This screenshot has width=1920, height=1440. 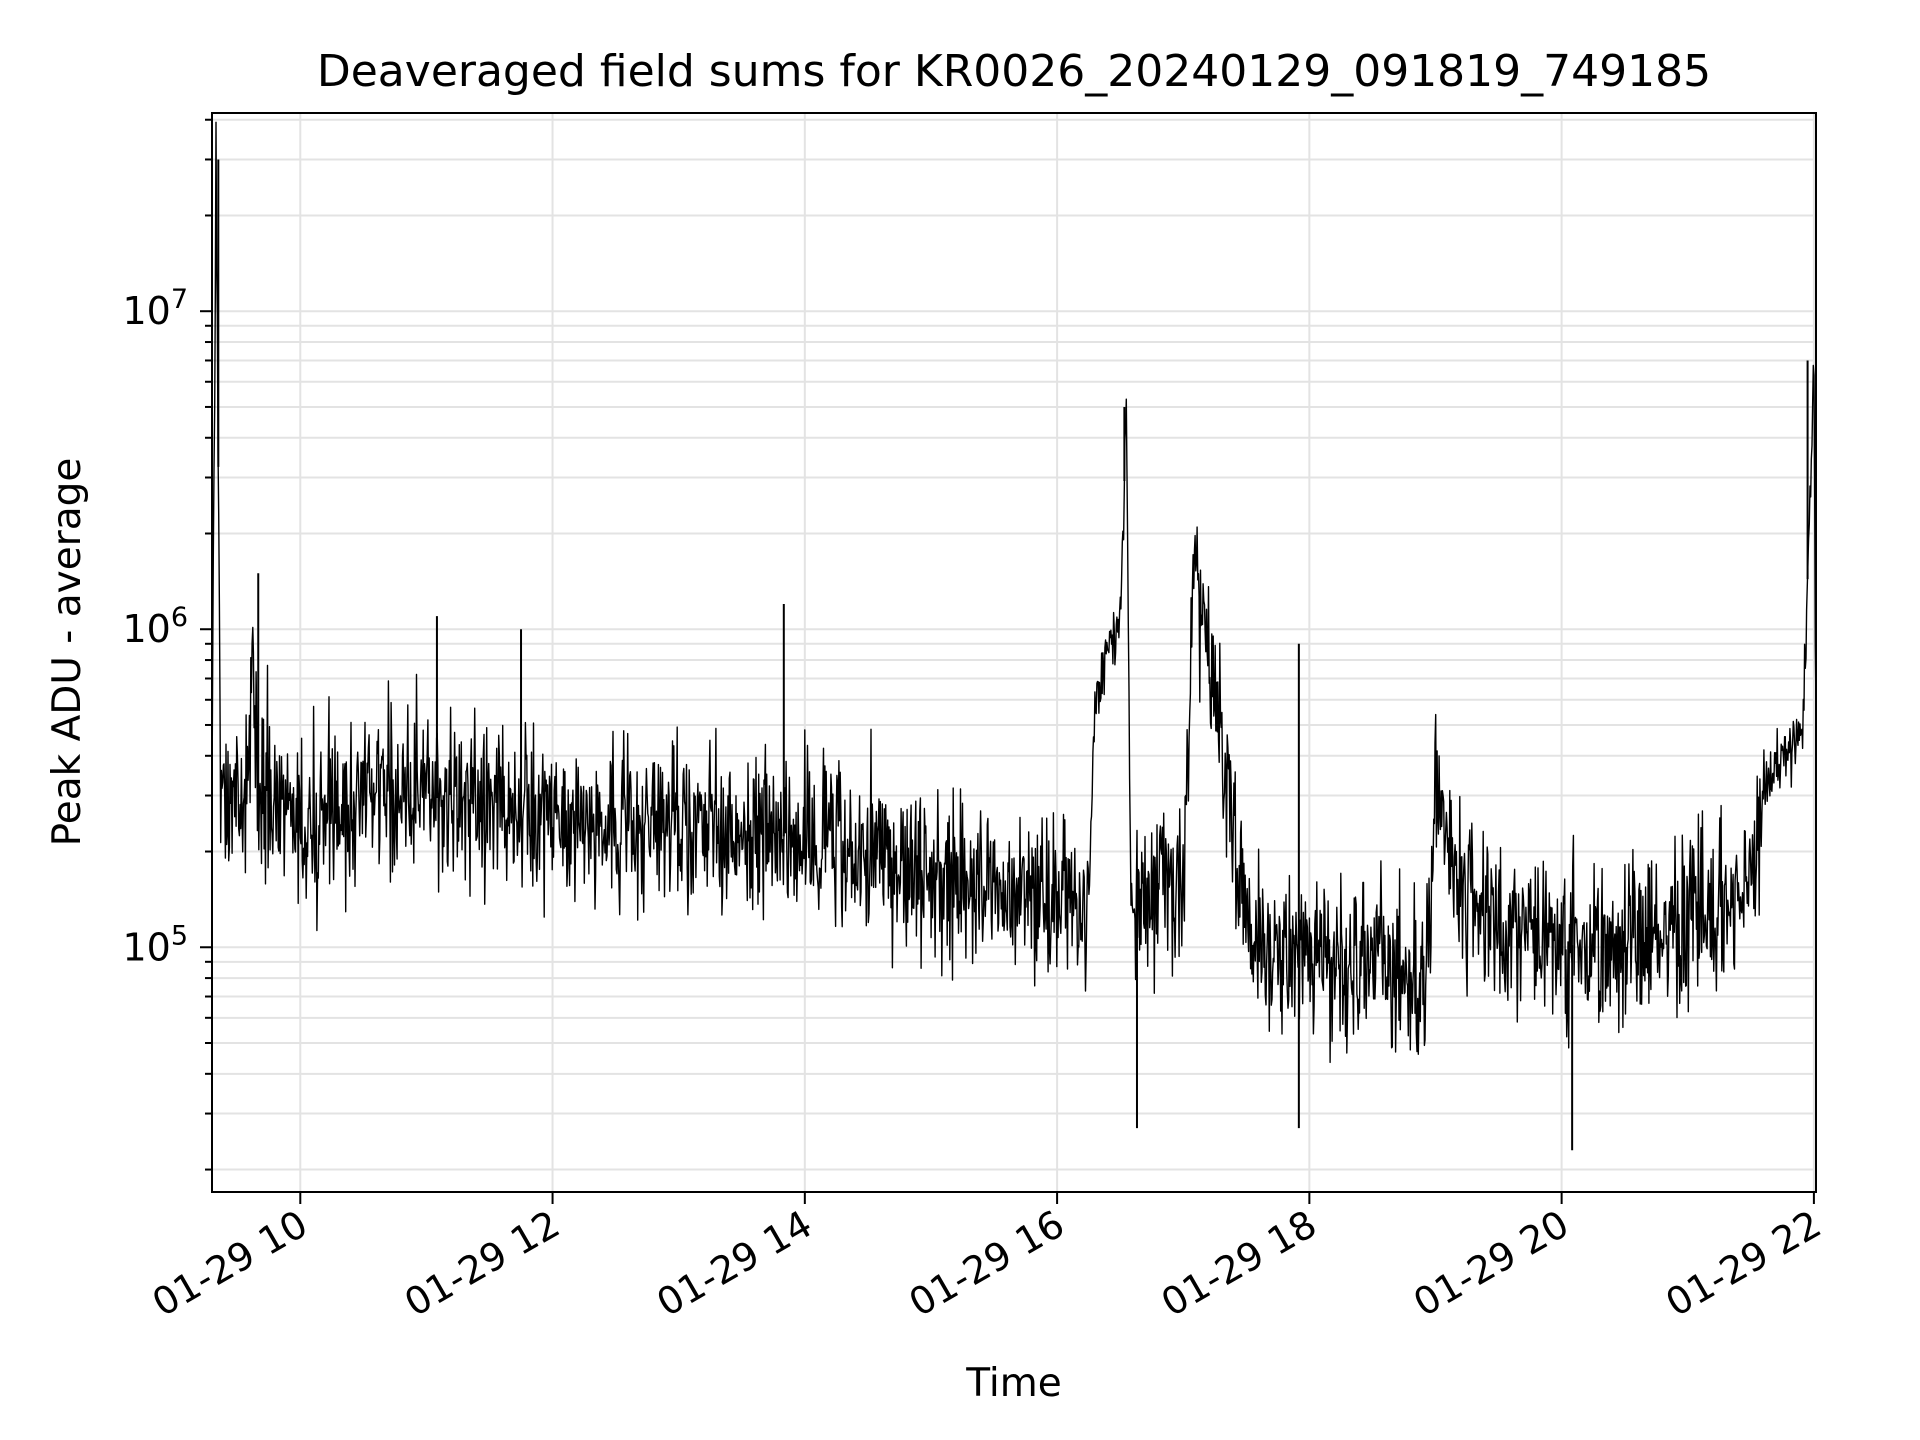 I want to click on y-tick-label: 10⁶, so click(x=155, y=626).